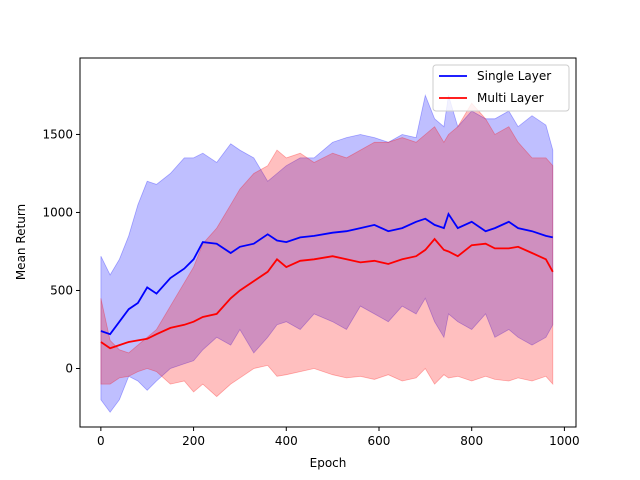  Describe the element at coordinates (564, 441) in the screenshot. I see `x-tick-label: 1000` at that location.